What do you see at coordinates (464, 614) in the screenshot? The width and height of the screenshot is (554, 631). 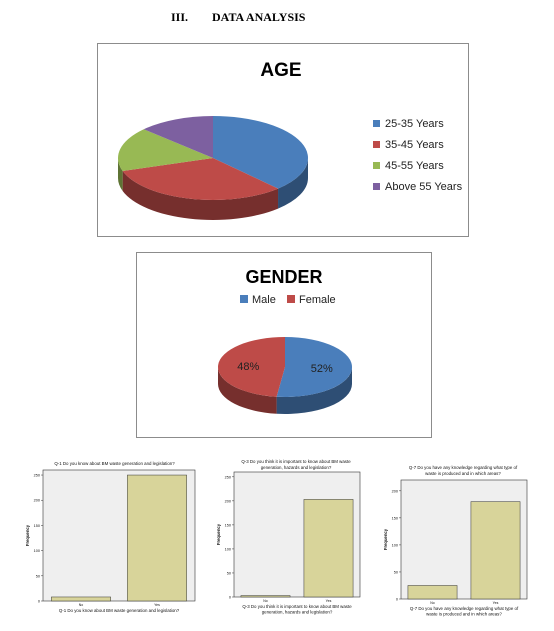 I see `q7-bar-chart-xlabel: waste is produced and in which areas?` at bounding box center [464, 614].